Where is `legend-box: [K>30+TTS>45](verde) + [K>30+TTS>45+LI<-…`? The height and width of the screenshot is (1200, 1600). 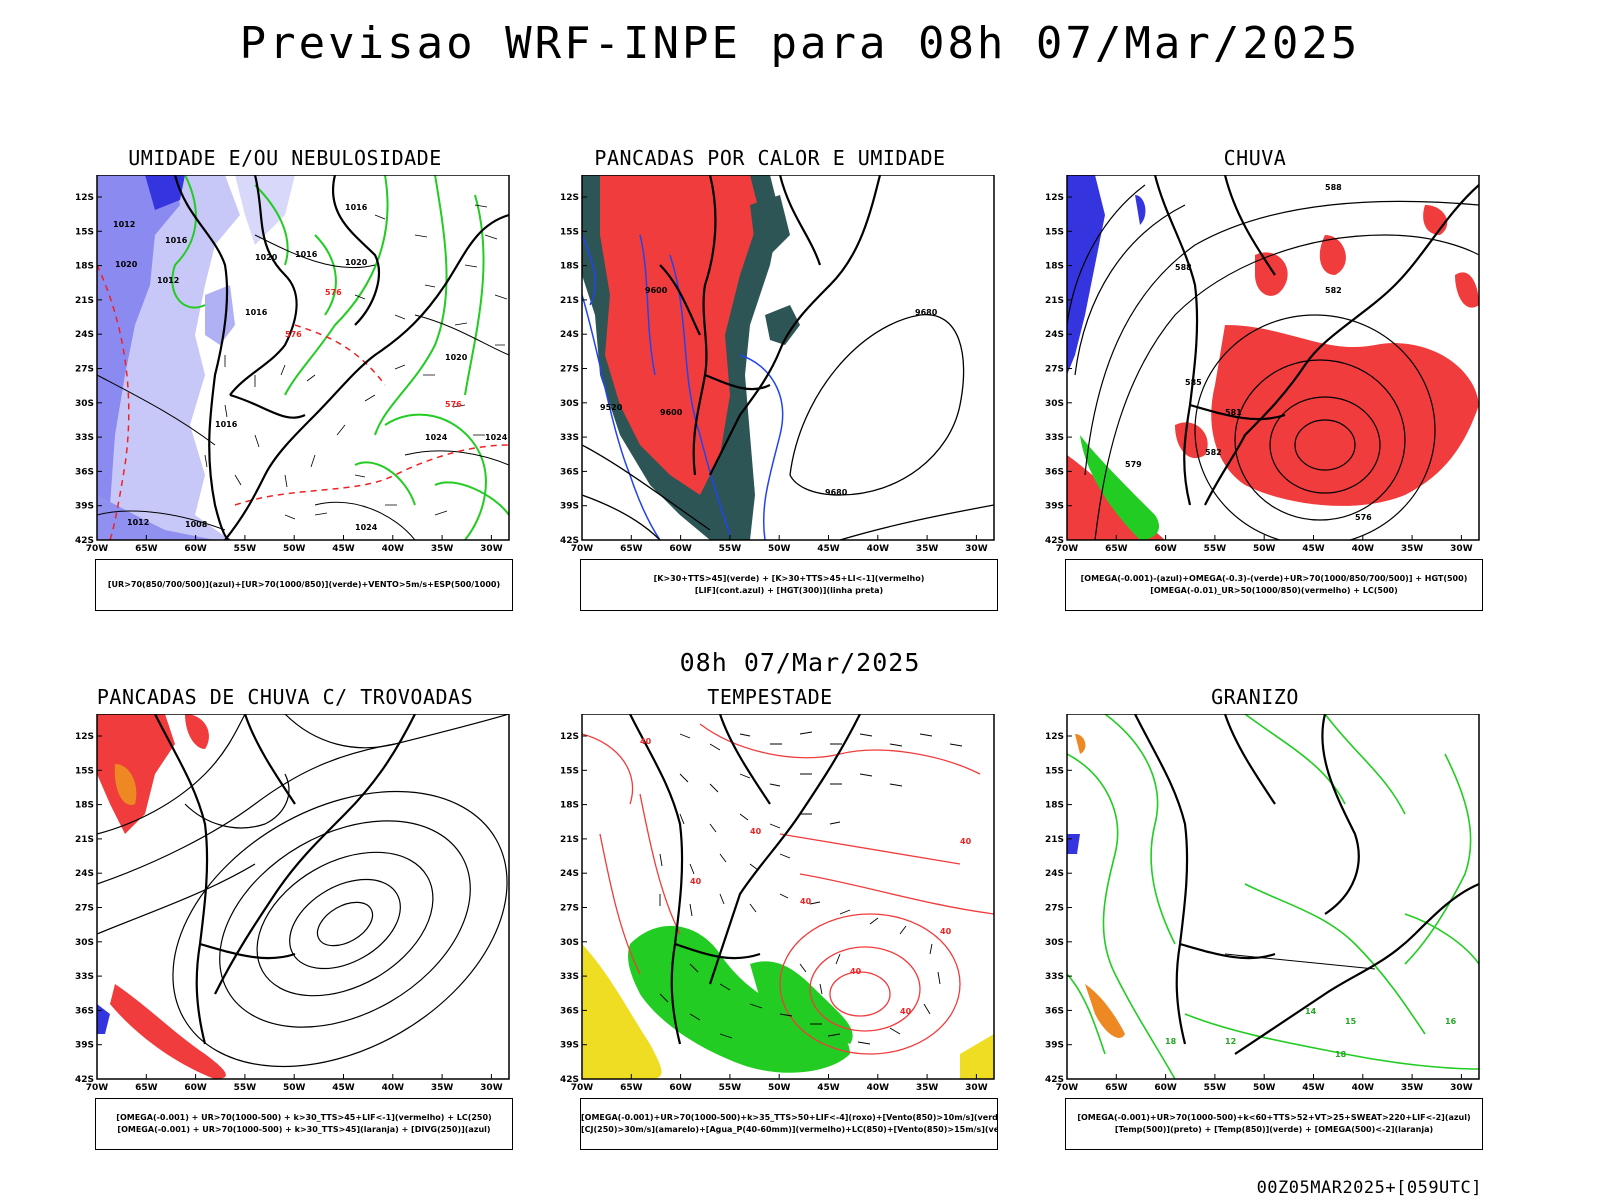 legend-box: [K>30+TTS>45](verde) + [K>30+TTS>45+LI<-… is located at coordinates (789, 585).